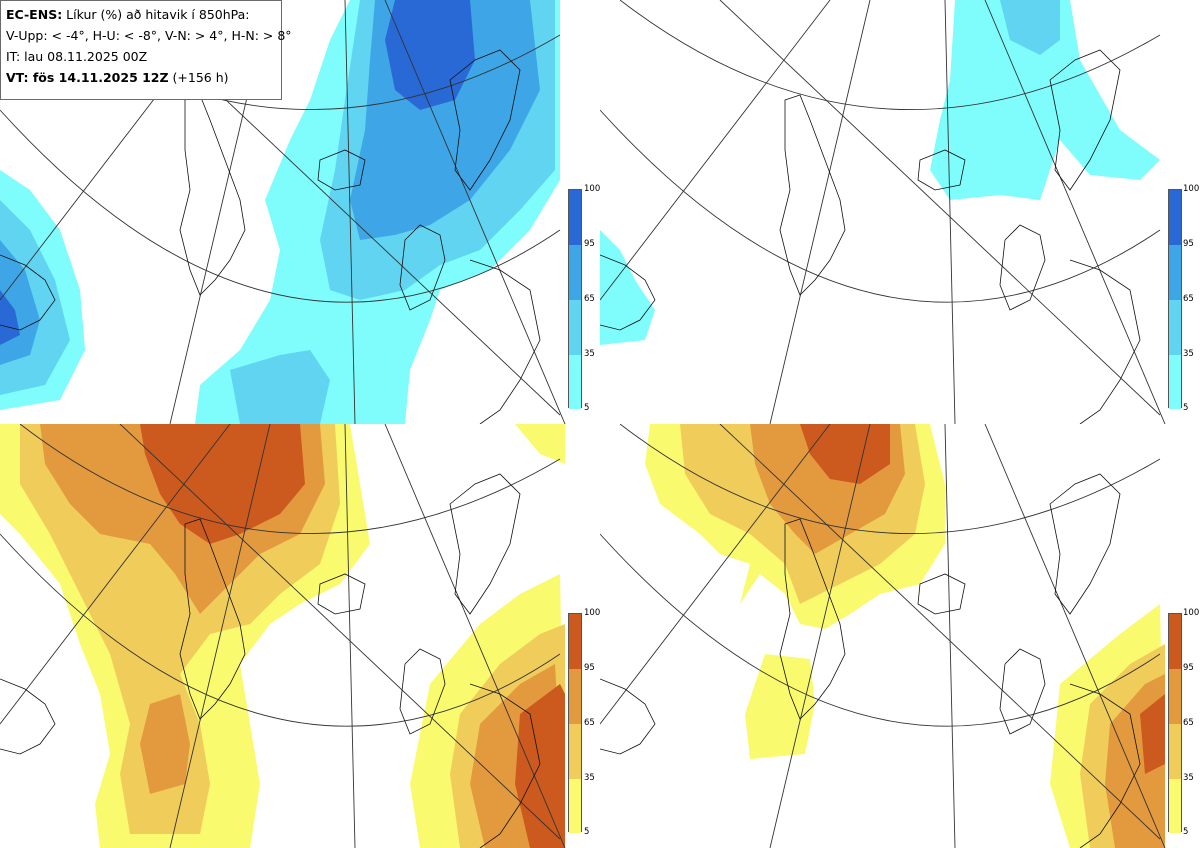  I want to click on prob-field-5c, so click(540, 444).